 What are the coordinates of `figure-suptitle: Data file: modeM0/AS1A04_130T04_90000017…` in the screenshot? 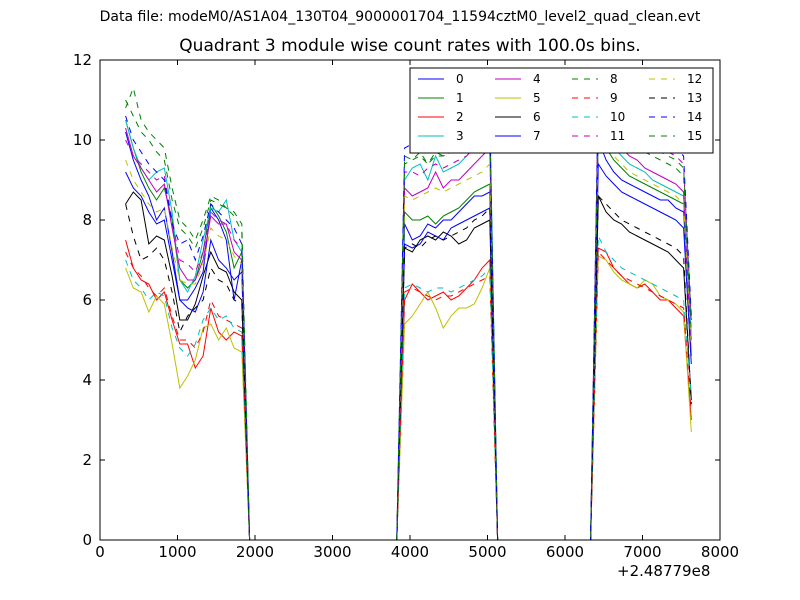 It's located at (400, 17).